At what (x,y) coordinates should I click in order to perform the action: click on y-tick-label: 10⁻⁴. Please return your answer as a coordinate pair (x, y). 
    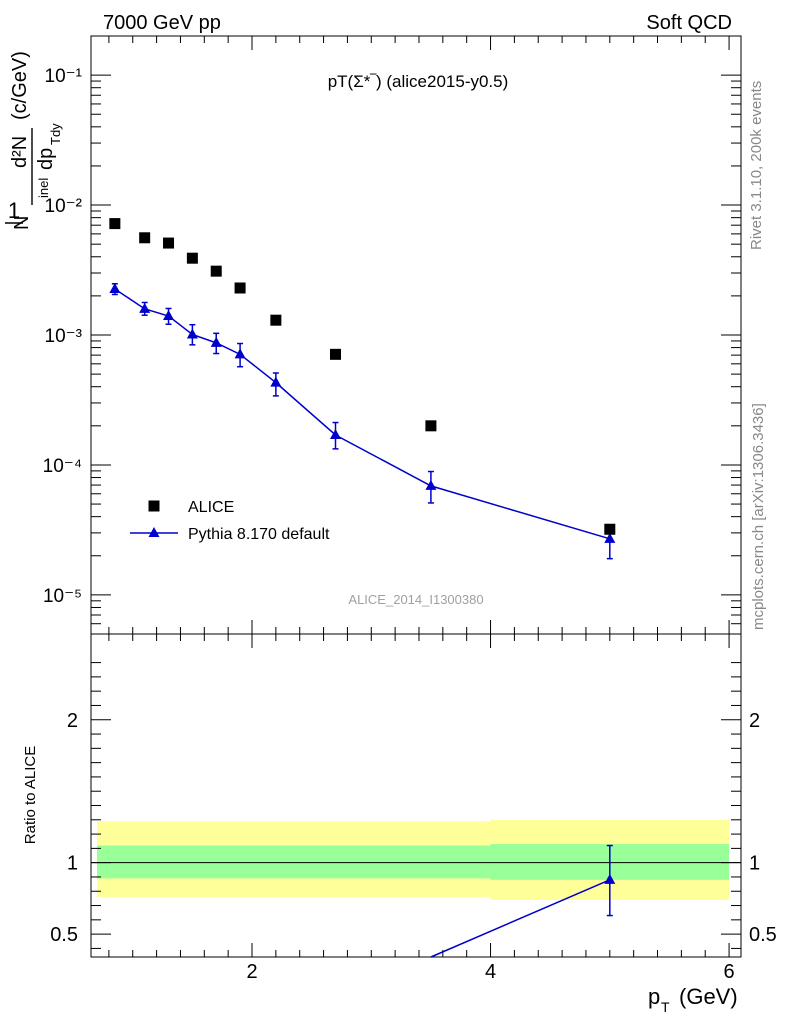
    Looking at the image, I should click on (62, 466).